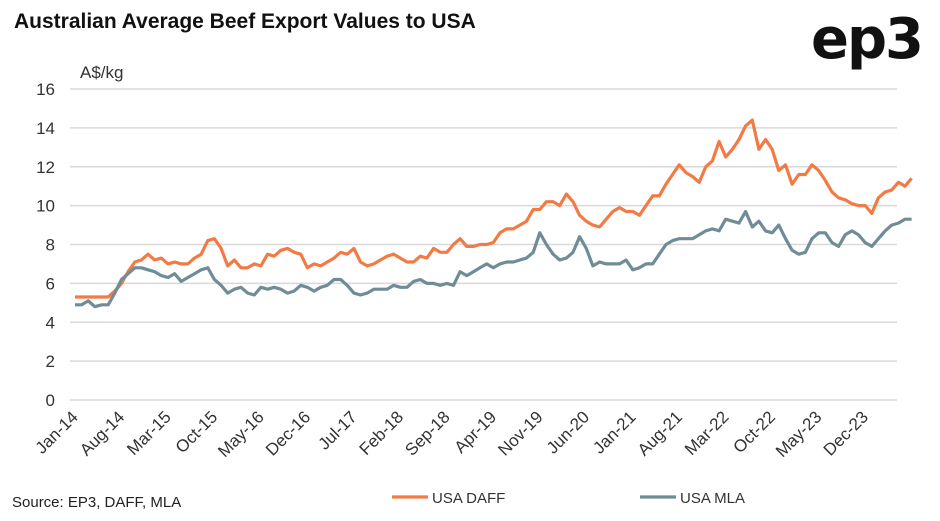 This screenshot has height=521, width=940. I want to click on x-tick-label: Oct-22, so click(755, 432).